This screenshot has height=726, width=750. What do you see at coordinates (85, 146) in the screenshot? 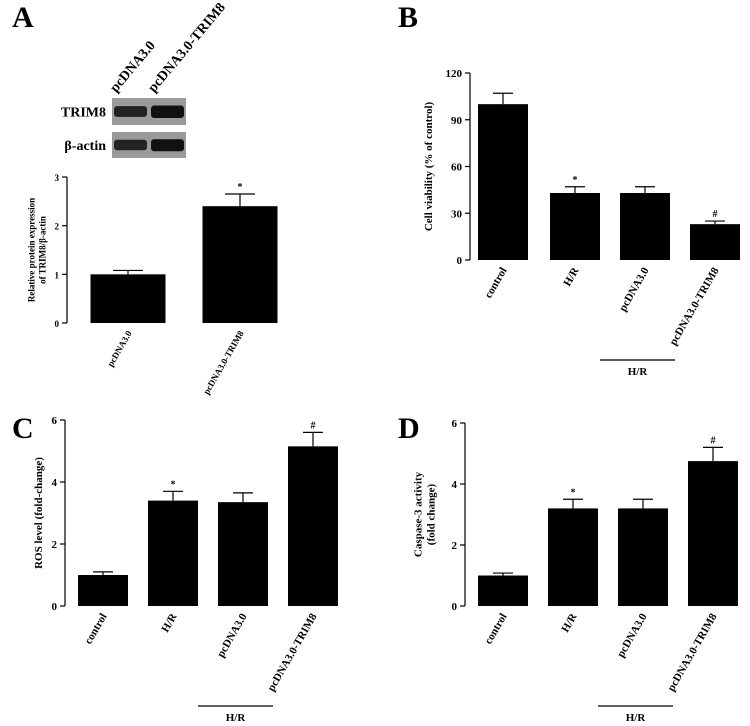
I see `blot-row-label: β-actin` at bounding box center [85, 146].